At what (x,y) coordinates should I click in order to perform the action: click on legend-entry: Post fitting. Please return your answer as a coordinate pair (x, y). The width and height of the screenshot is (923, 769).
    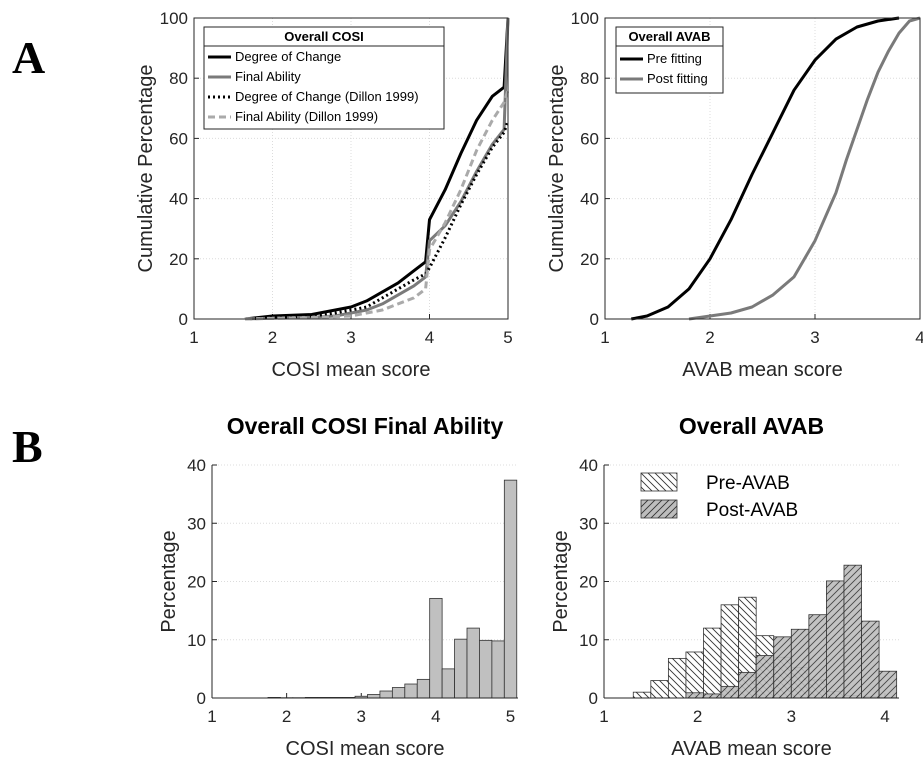
    Looking at the image, I should click on (677, 78).